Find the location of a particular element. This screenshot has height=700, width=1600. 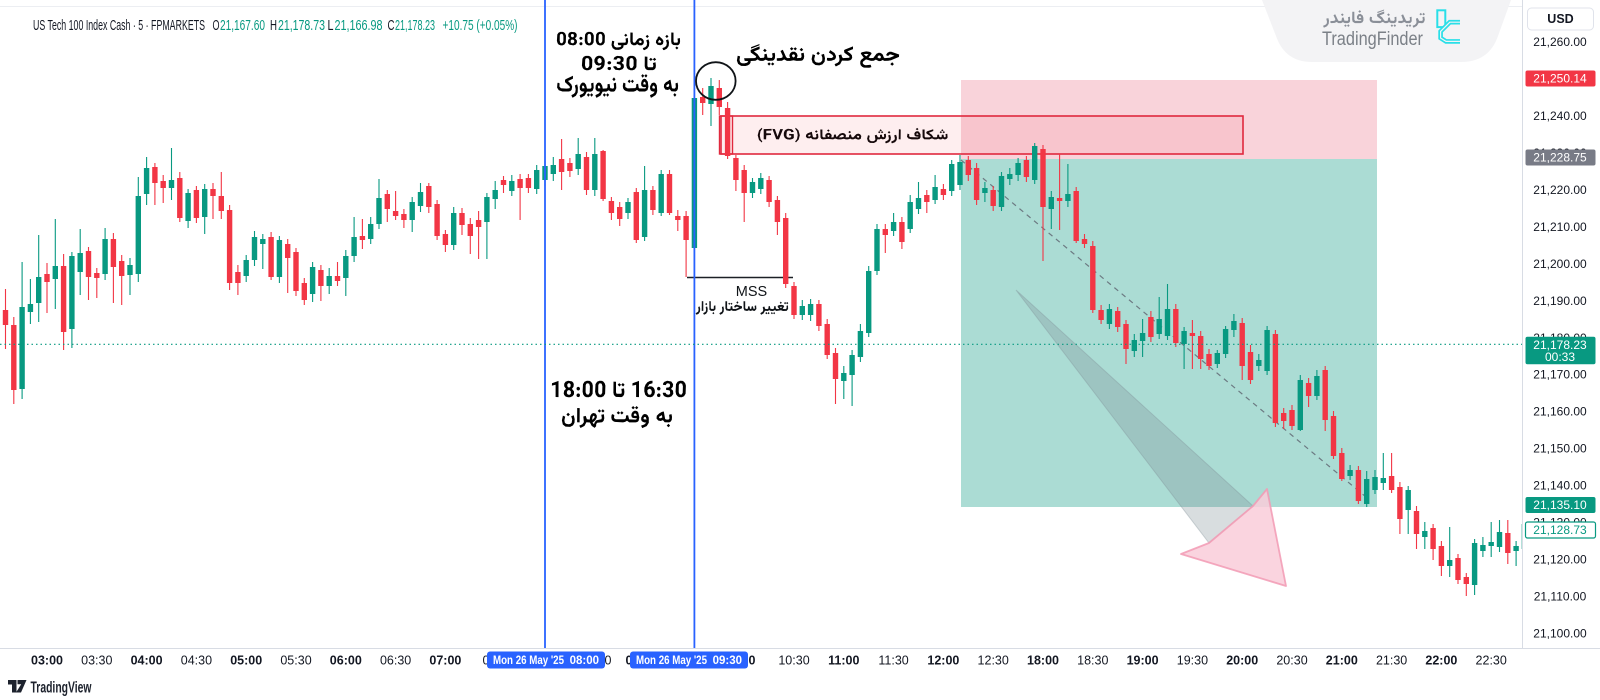

svg-text: 03:30 is located at coordinates (96, 661).